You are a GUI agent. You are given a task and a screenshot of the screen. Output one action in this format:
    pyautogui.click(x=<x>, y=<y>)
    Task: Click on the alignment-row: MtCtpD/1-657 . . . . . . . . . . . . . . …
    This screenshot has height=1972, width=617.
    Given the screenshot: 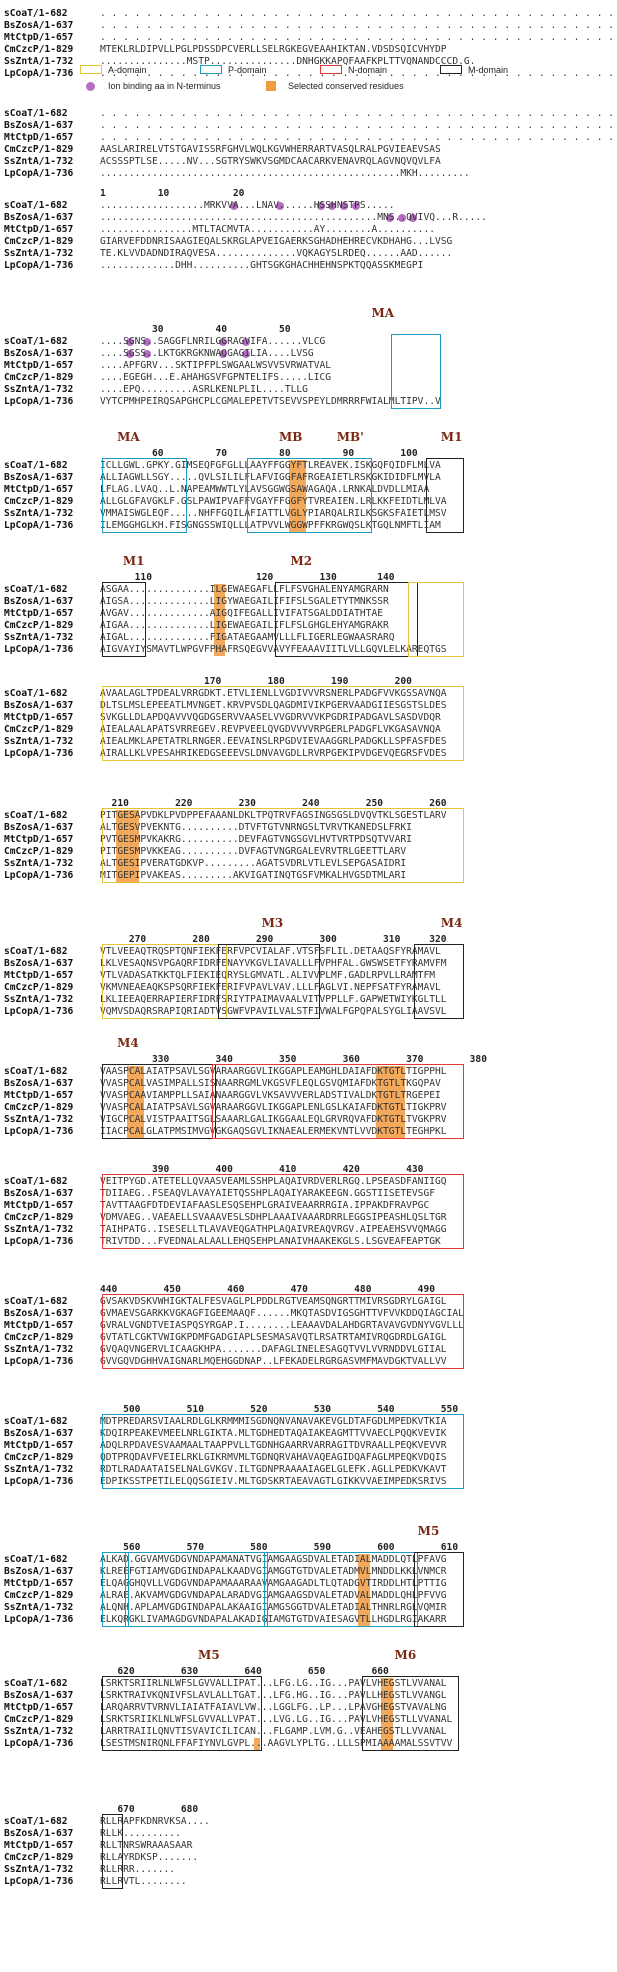 What is the action you would take?
    pyautogui.click(x=309, y=138)
    